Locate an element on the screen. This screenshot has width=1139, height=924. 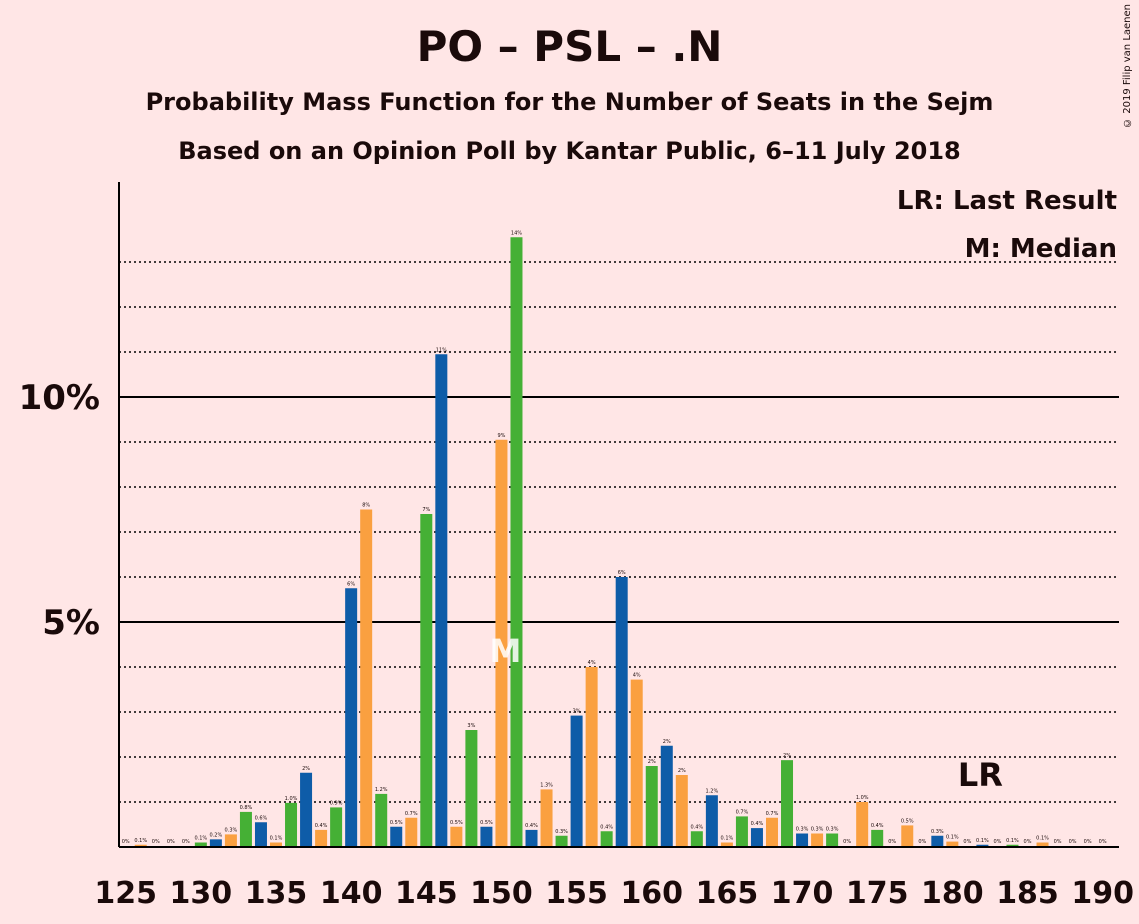
median-marker: M is located at coordinates (506, 651).